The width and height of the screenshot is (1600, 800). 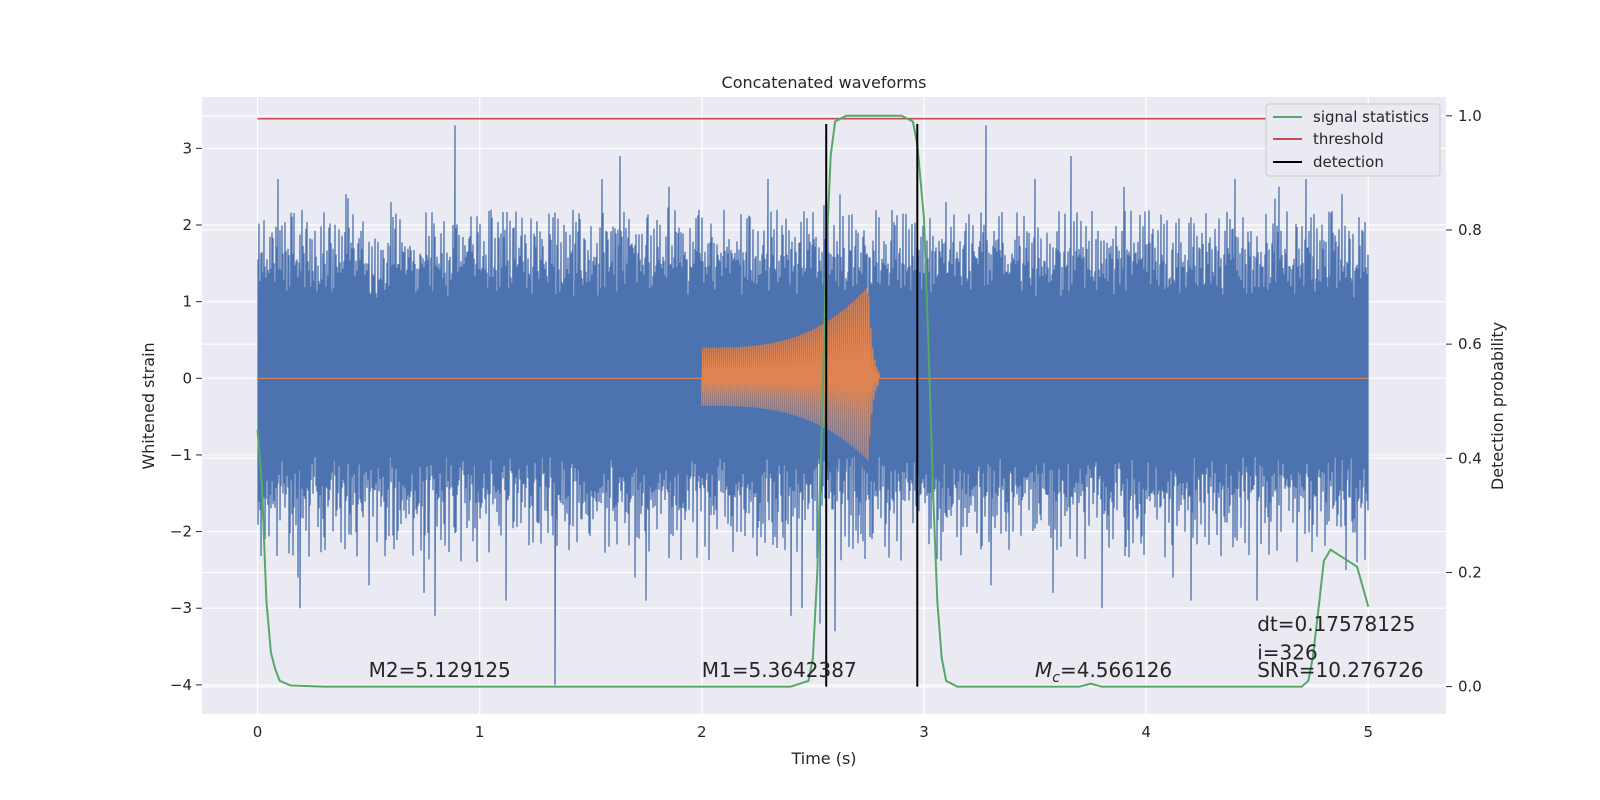 I want to click on y2-tick-label: 0.4, so click(x=1470, y=458).